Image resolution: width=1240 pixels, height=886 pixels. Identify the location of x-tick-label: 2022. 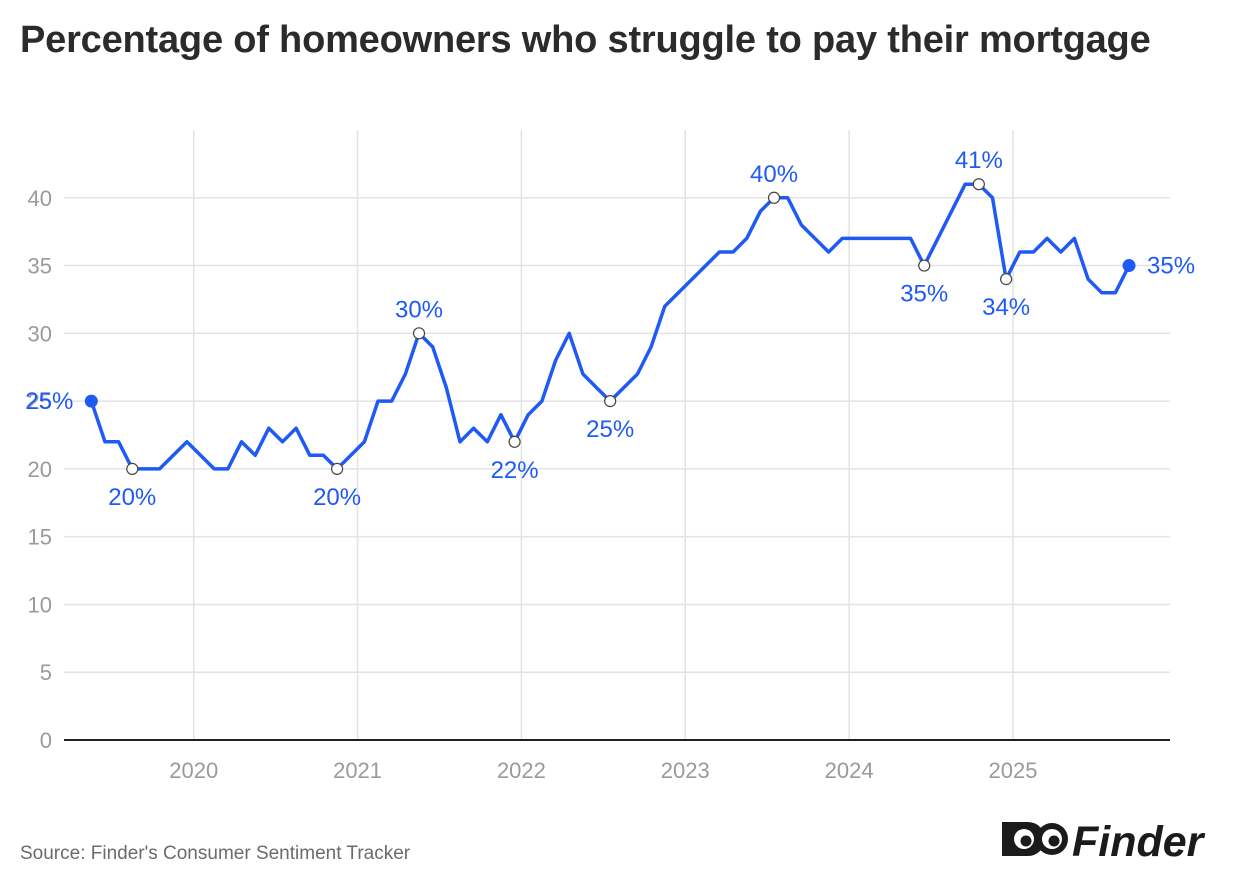
(521, 770).